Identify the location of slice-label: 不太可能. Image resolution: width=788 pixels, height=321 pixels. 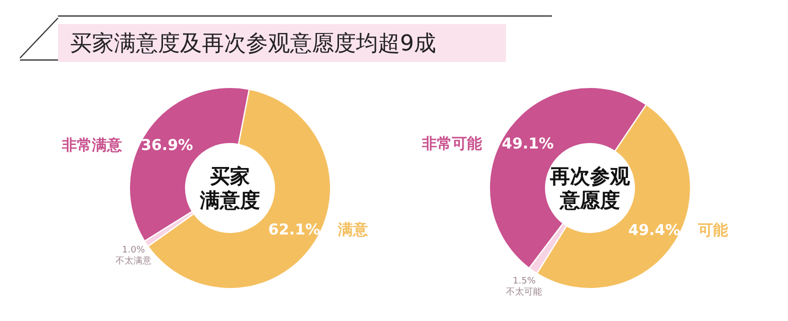
(524, 292).